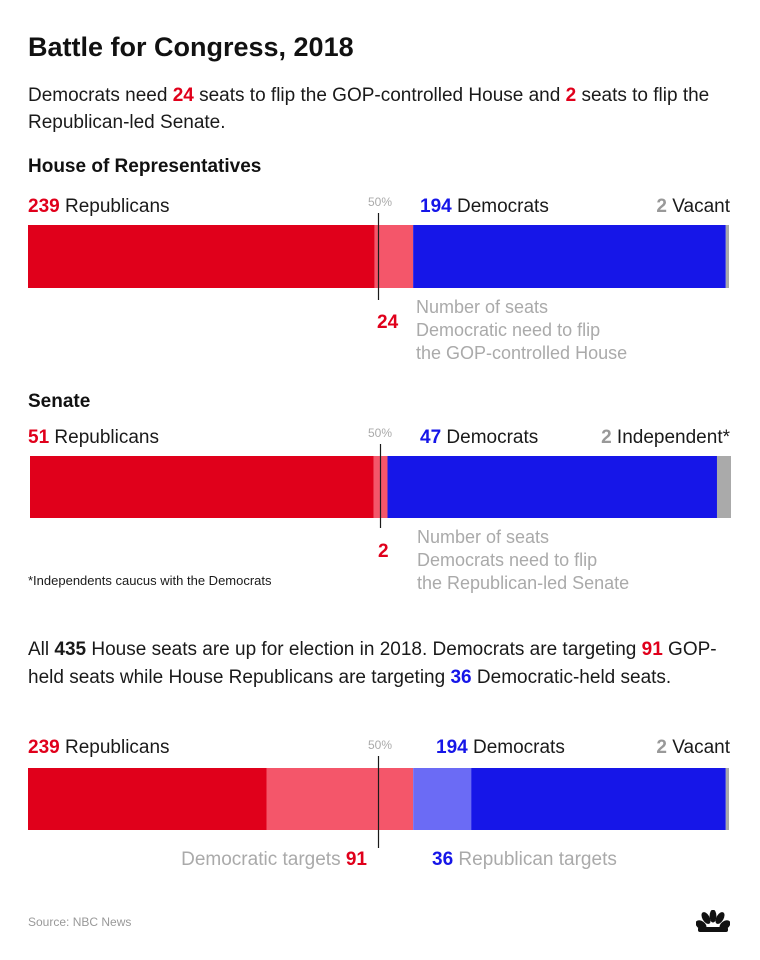 This screenshot has width=760, height=960. I want to click on house-bar-segment-vacant, so click(727, 256).